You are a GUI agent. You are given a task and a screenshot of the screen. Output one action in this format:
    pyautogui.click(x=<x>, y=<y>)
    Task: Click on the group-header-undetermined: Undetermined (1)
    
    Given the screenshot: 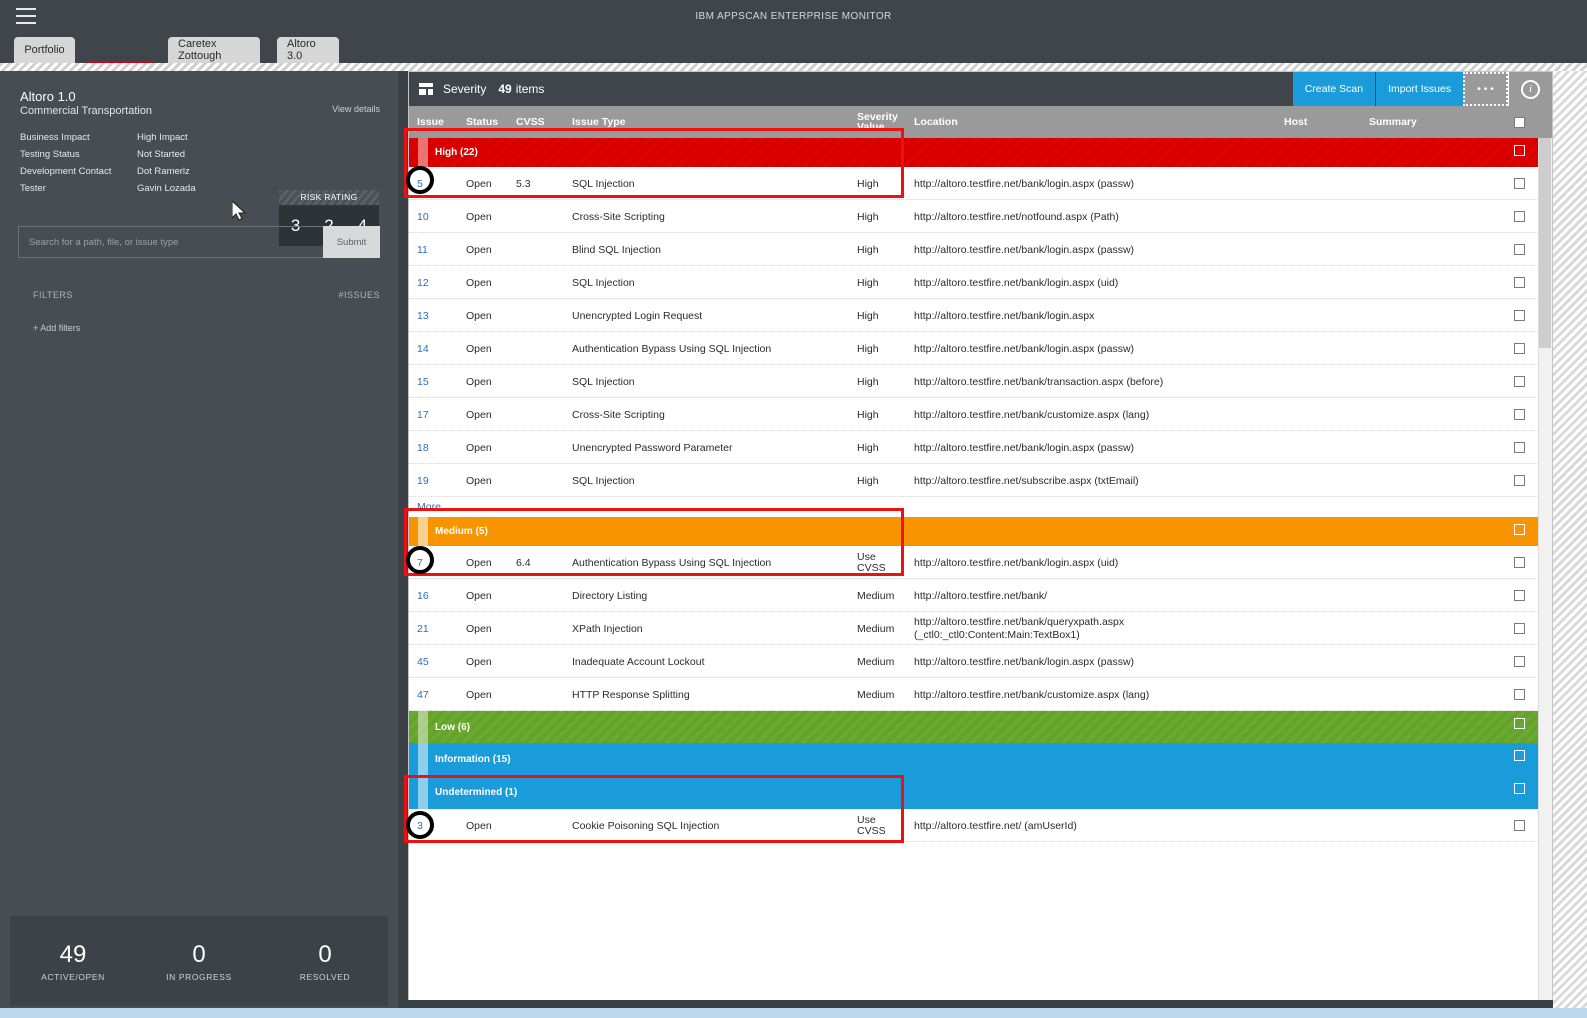 What is the action you would take?
    pyautogui.click(x=980, y=792)
    